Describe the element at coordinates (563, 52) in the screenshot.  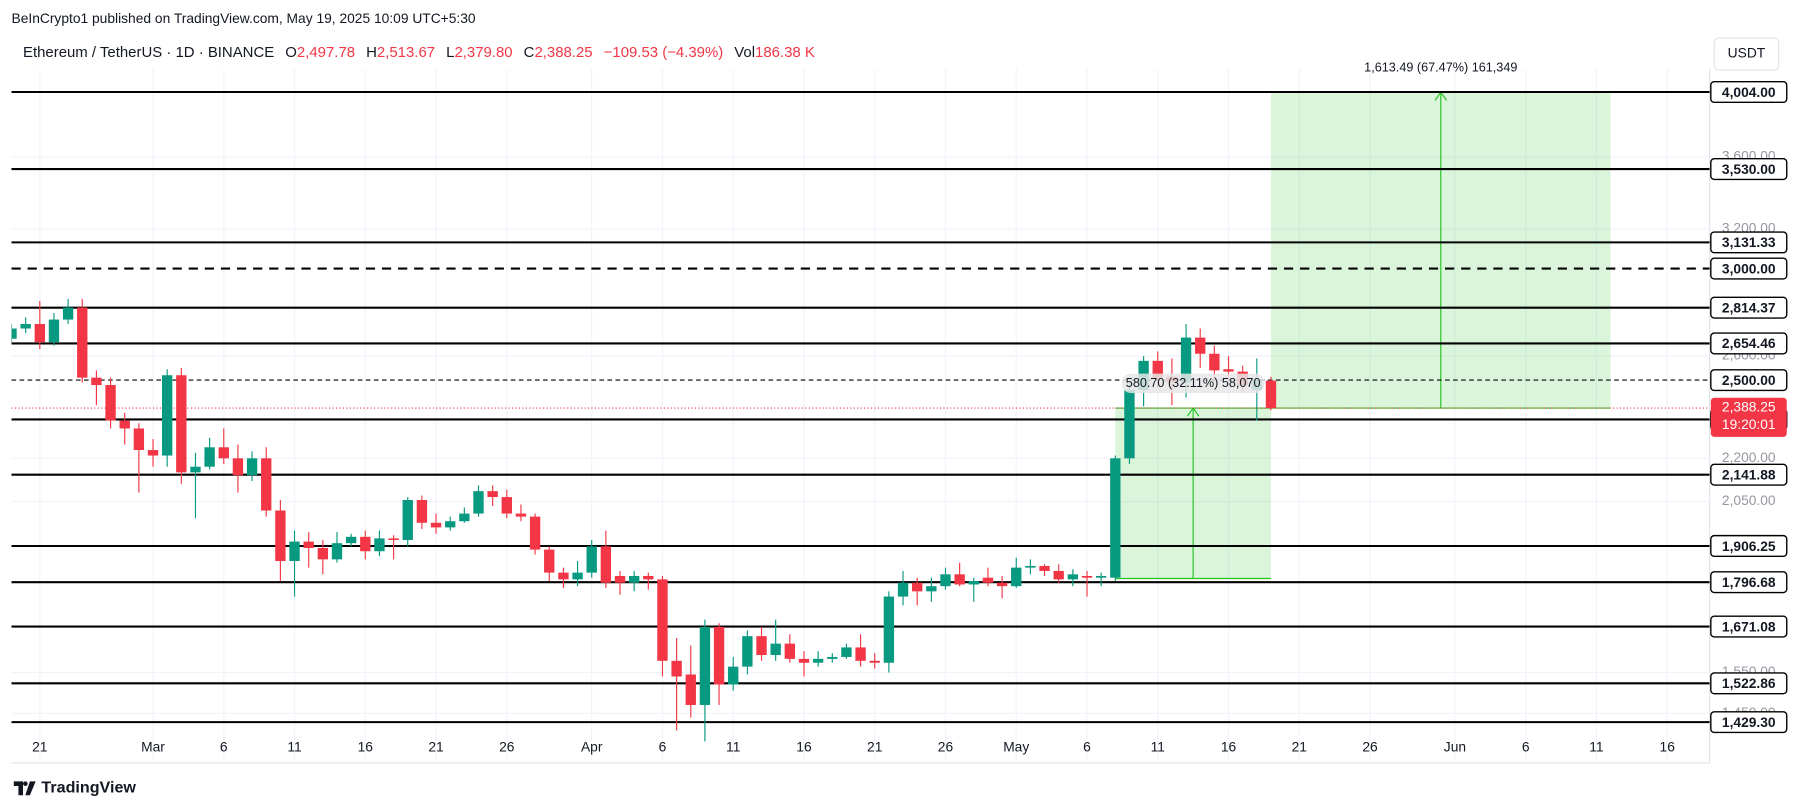
I see `ohlc-value: 2,388.25` at that location.